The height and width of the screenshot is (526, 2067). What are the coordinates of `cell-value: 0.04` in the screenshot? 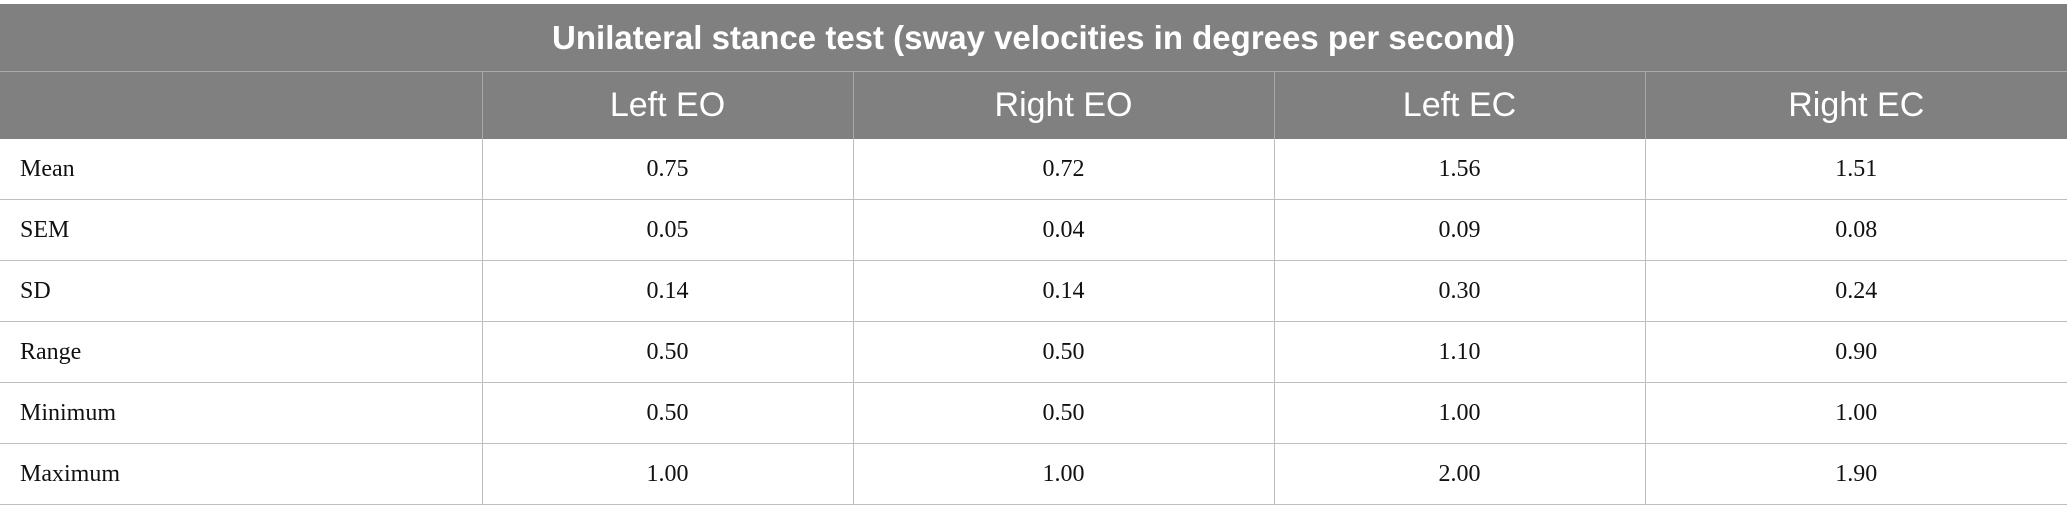 It's located at (1063, 230).